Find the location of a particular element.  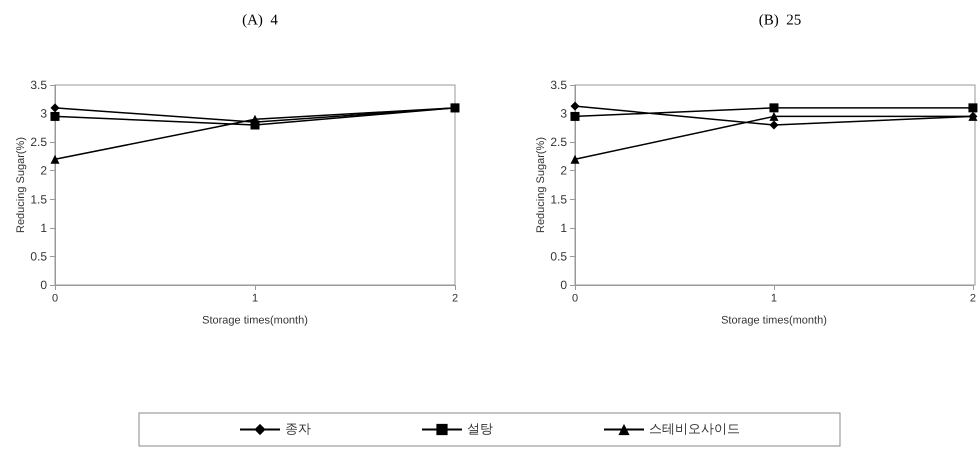

legend-label: 스테비오사이드 is located at coordinates (694, 429).